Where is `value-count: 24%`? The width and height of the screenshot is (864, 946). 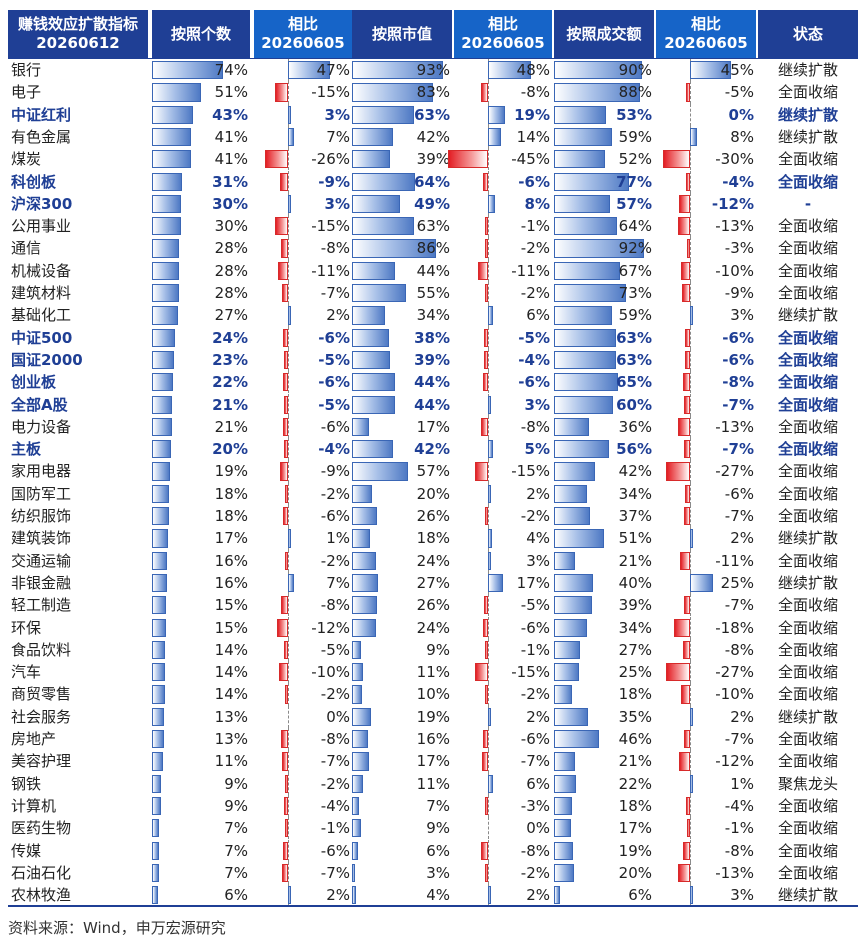 value-count: 24% is located at coordinates (230, 337).